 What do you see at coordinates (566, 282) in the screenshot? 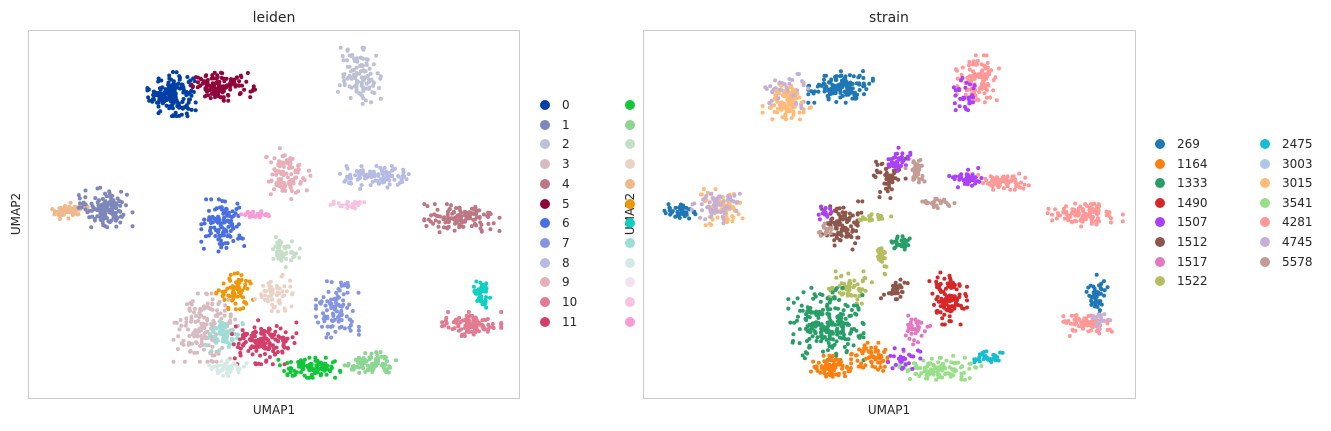
I see `legend-label: 9` at bounding box center [566, 282].